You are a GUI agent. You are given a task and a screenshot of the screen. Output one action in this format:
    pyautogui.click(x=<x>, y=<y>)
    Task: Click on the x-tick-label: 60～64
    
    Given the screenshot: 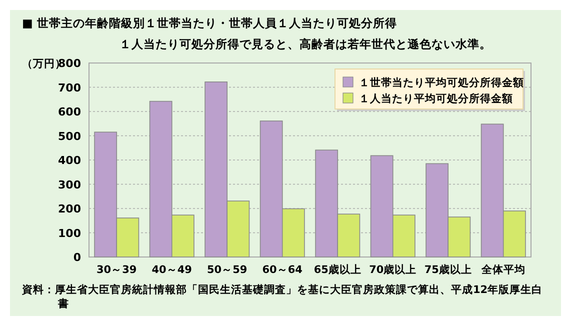 What is the action you would take?
    pyautogui.click(x=282, y=270)
    